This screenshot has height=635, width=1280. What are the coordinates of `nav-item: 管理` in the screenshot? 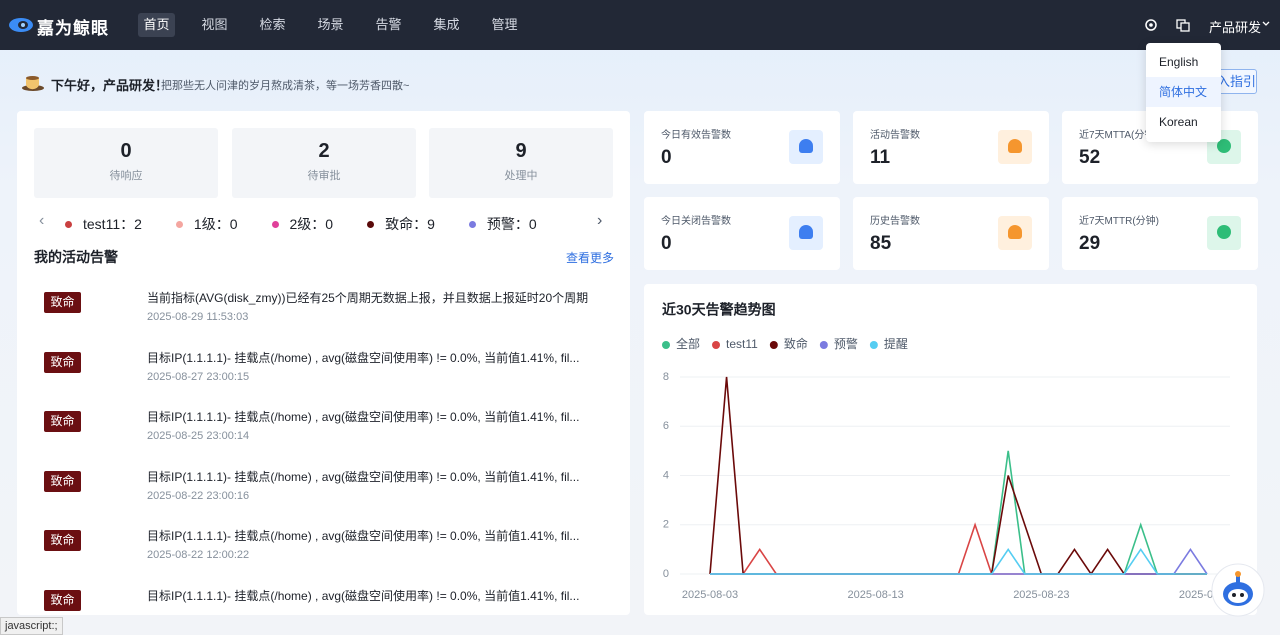 It's located at (504, 24).